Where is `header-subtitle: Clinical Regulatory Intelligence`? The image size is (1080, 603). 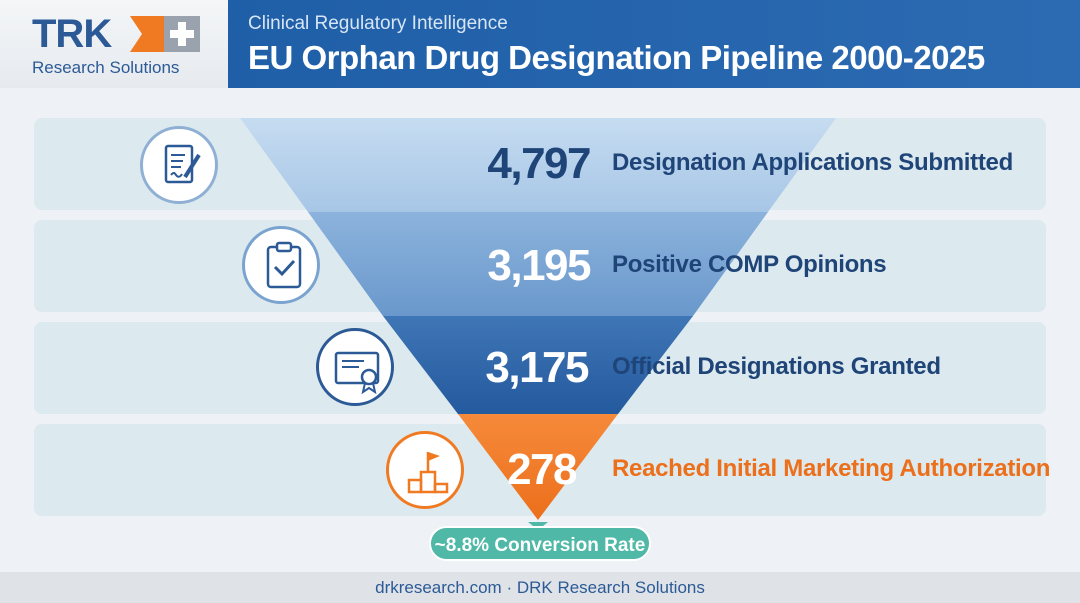 header-subtitle: Clinical Regulatory Intelligence is located at coordinates (378, 23).